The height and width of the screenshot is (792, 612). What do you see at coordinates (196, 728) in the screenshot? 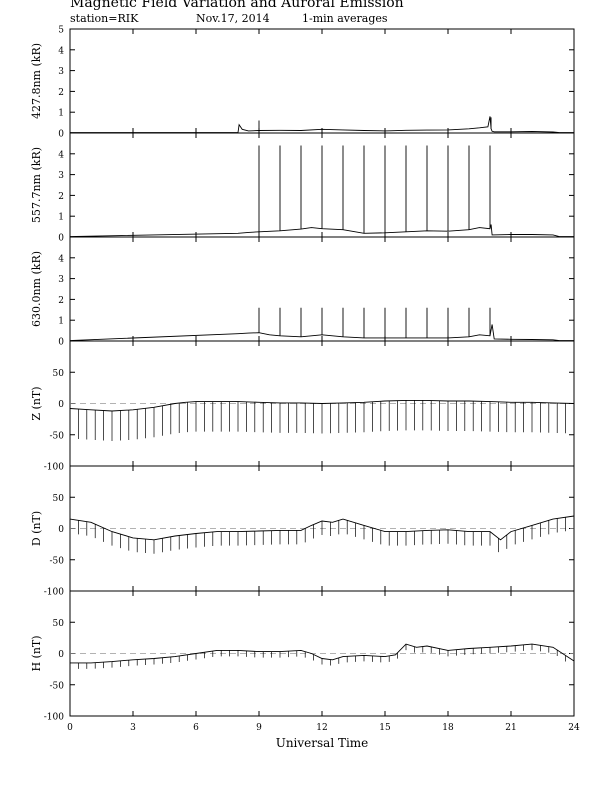
I see `x-tick-label: 6` at bounding box center [196, 728].